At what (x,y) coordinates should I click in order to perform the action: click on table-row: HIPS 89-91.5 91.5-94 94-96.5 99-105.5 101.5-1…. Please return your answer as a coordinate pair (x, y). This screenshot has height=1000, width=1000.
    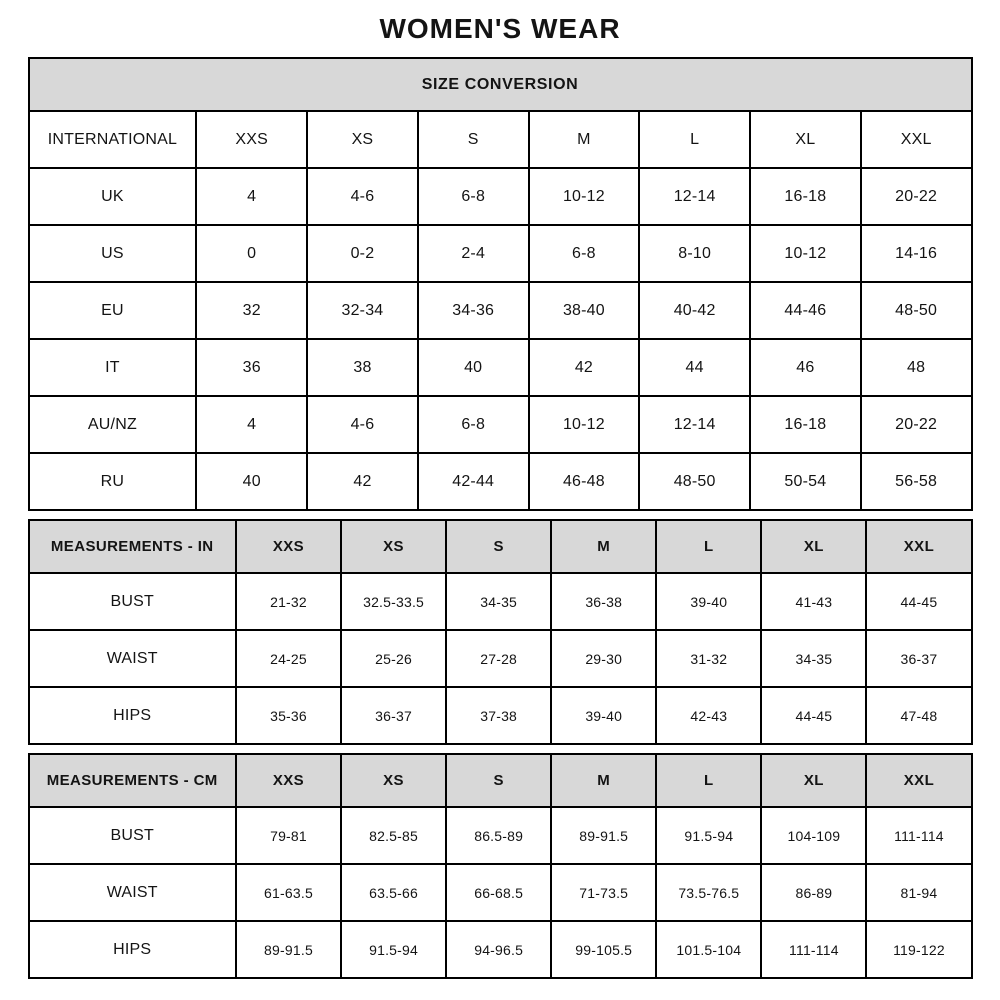
    Looking at the image, I should click on (500, 949).